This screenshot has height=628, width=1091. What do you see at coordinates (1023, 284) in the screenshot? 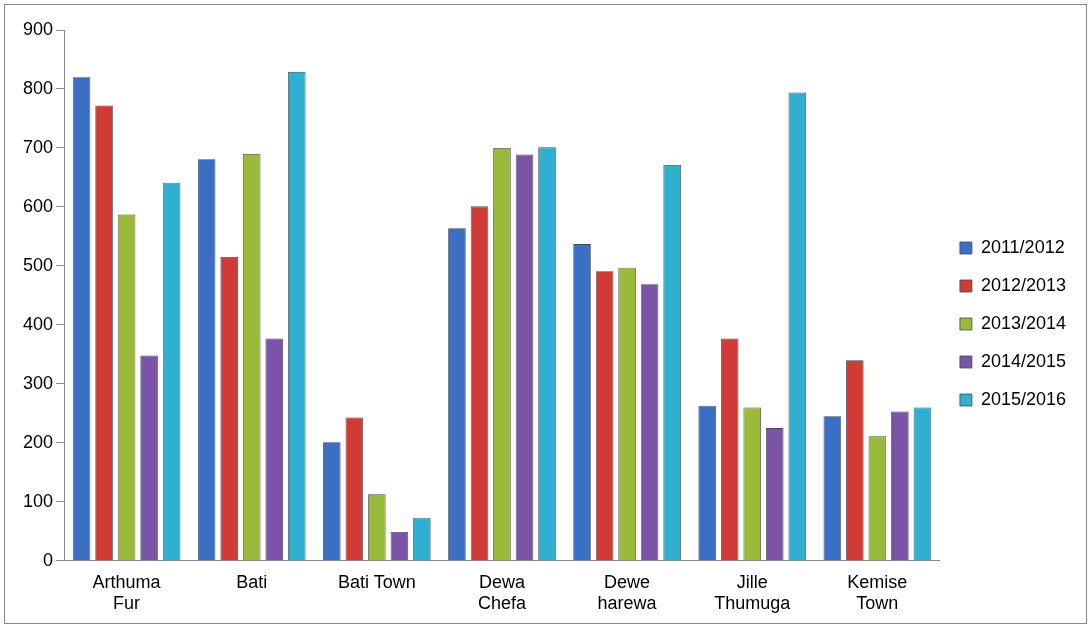
I see `legend-label: 2012/2013` at bounding box center [1023, 284].